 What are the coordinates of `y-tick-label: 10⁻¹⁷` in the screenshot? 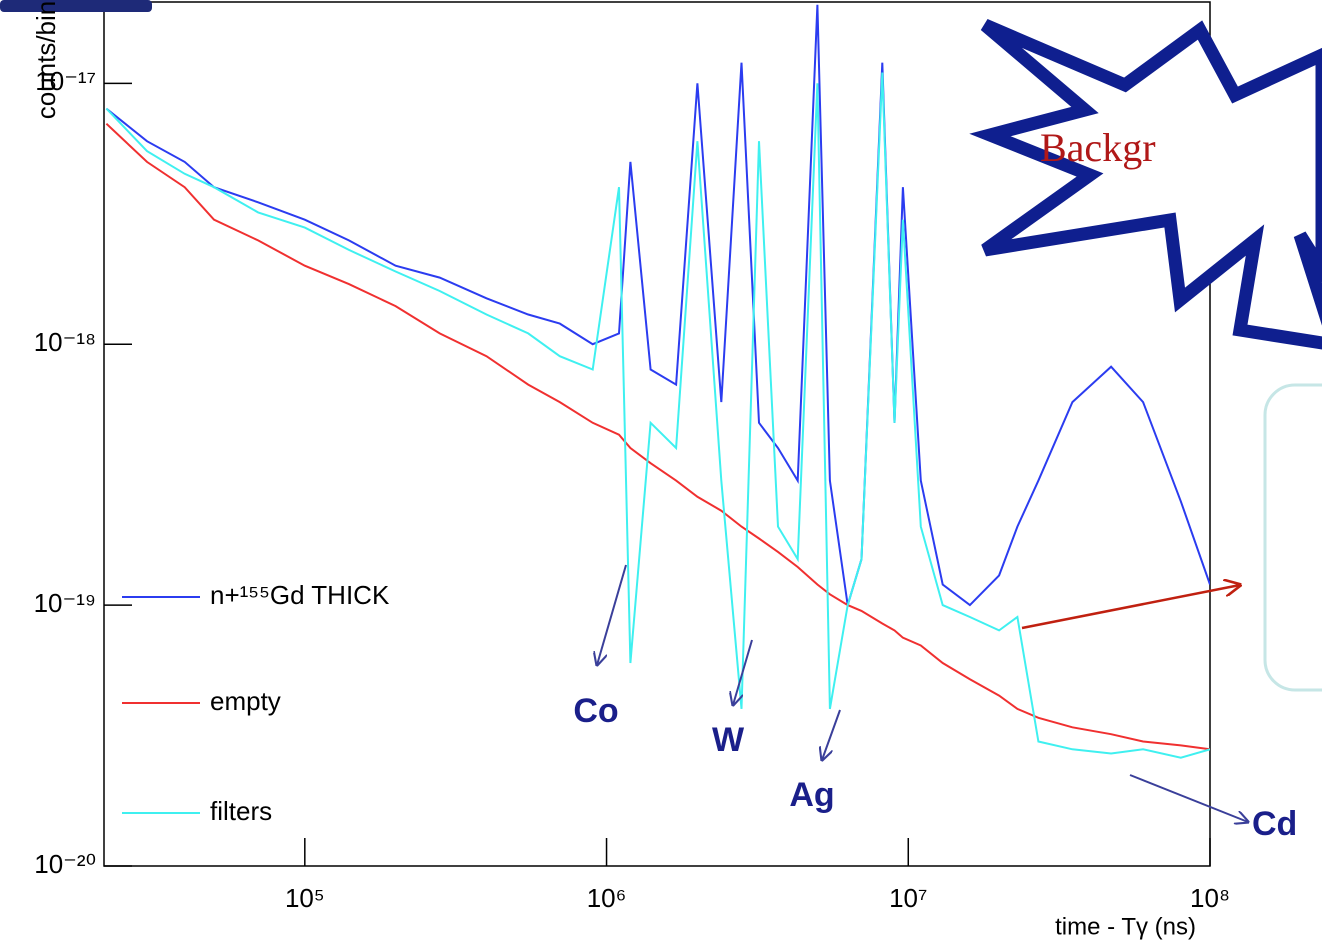 It's located at (65, 81).